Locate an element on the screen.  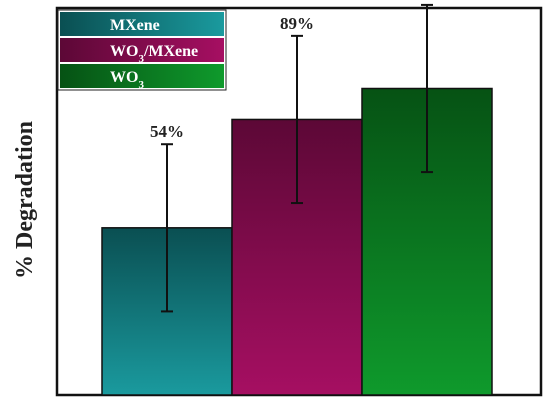
legend: MXene WO3/MXene WO3 is located at coordinates (142, 50).